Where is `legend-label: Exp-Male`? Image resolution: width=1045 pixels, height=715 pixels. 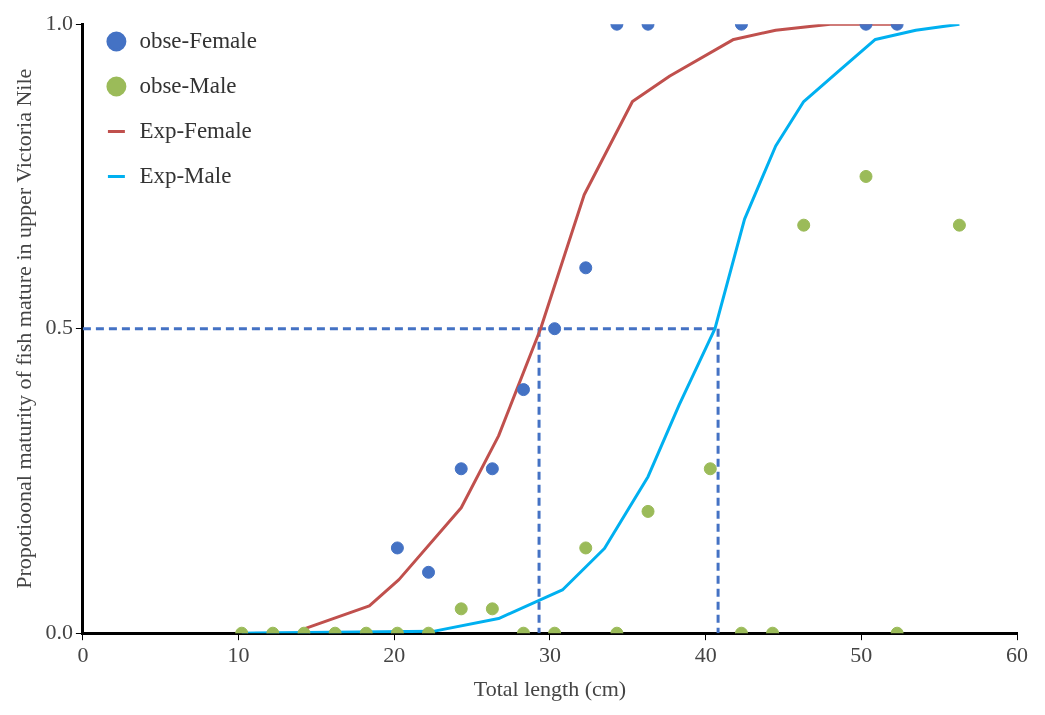 legend-label: Exp-Male is located at coordinates (185, 175).